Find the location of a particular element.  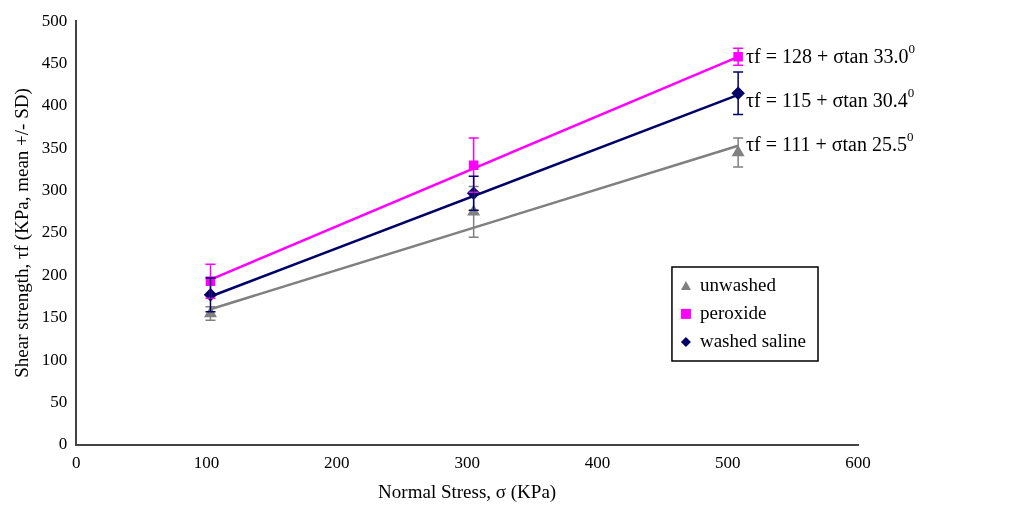

legend-label: peroxide is located at coordinates (733, 312).